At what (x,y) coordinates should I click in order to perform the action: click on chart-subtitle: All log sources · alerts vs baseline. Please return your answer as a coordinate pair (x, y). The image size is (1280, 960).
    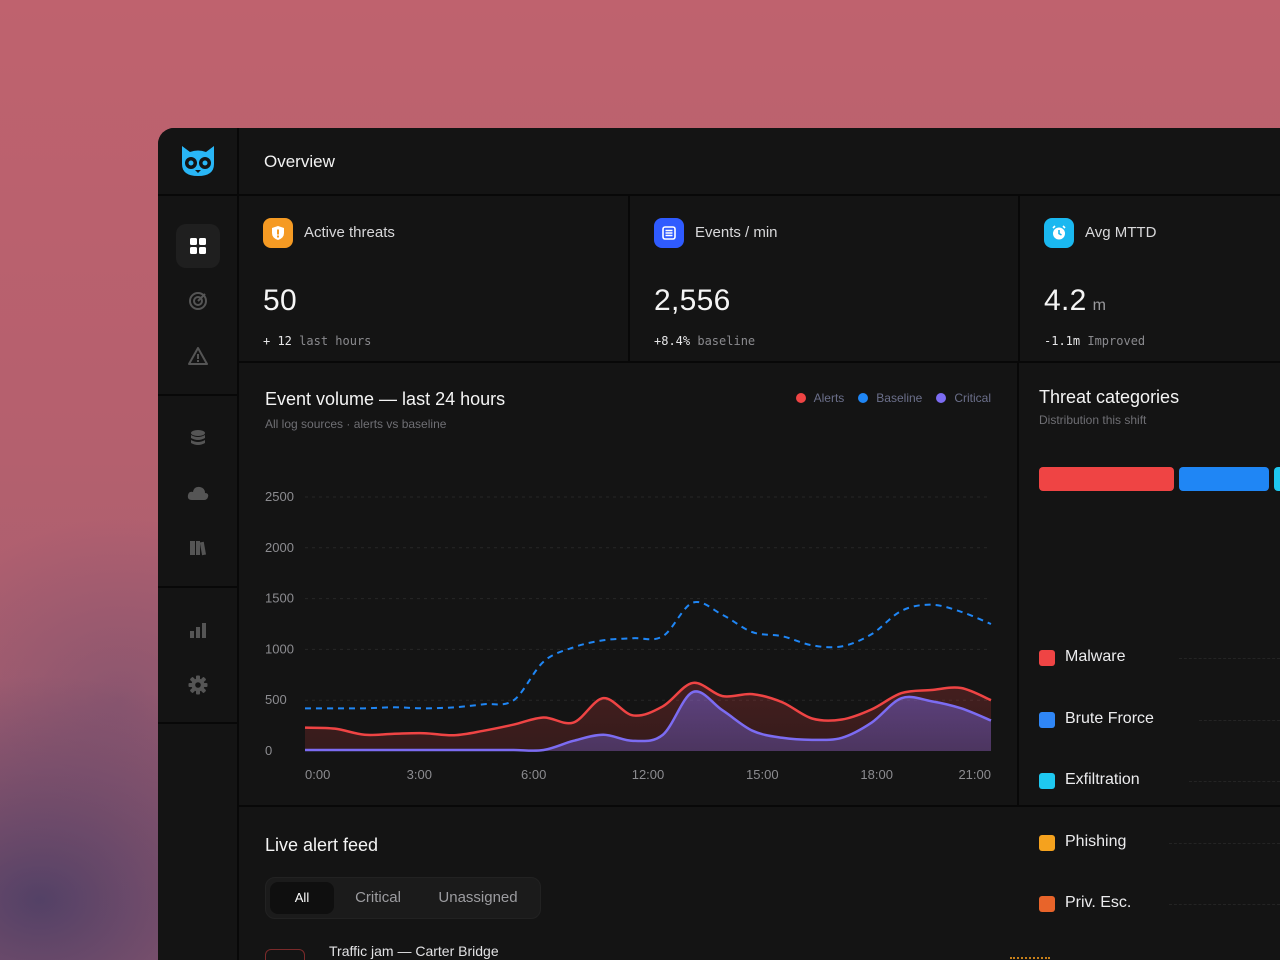
    Looking at the image, I should click on (356, 424).